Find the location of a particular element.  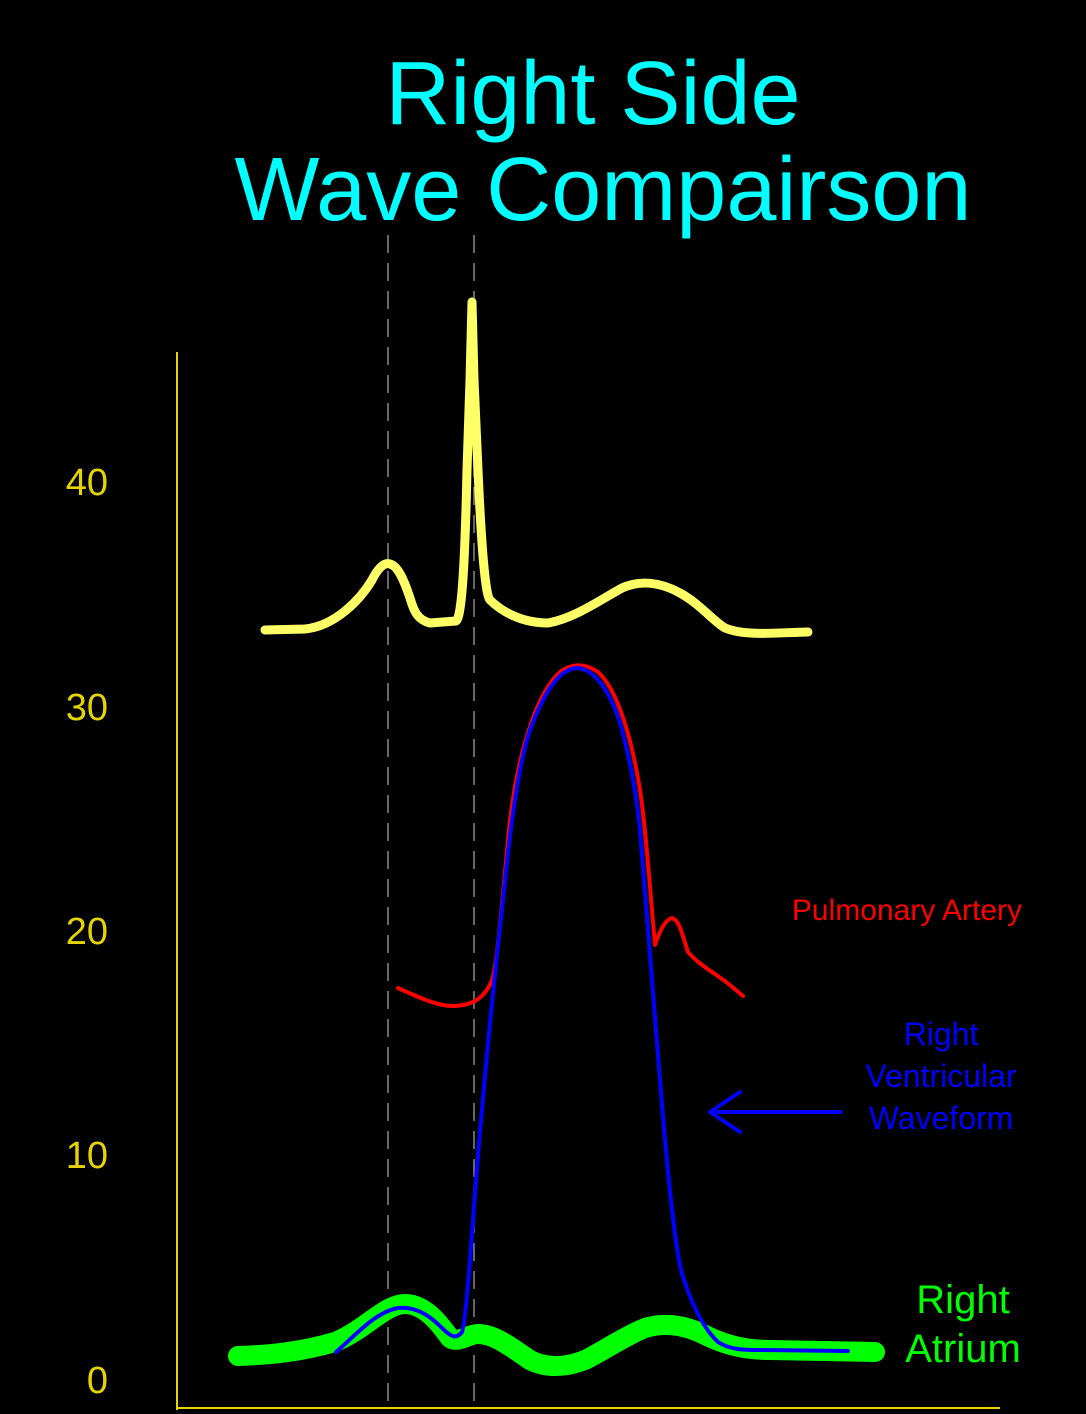

y-tick-label: 20 is located at coordinates (87, 932).